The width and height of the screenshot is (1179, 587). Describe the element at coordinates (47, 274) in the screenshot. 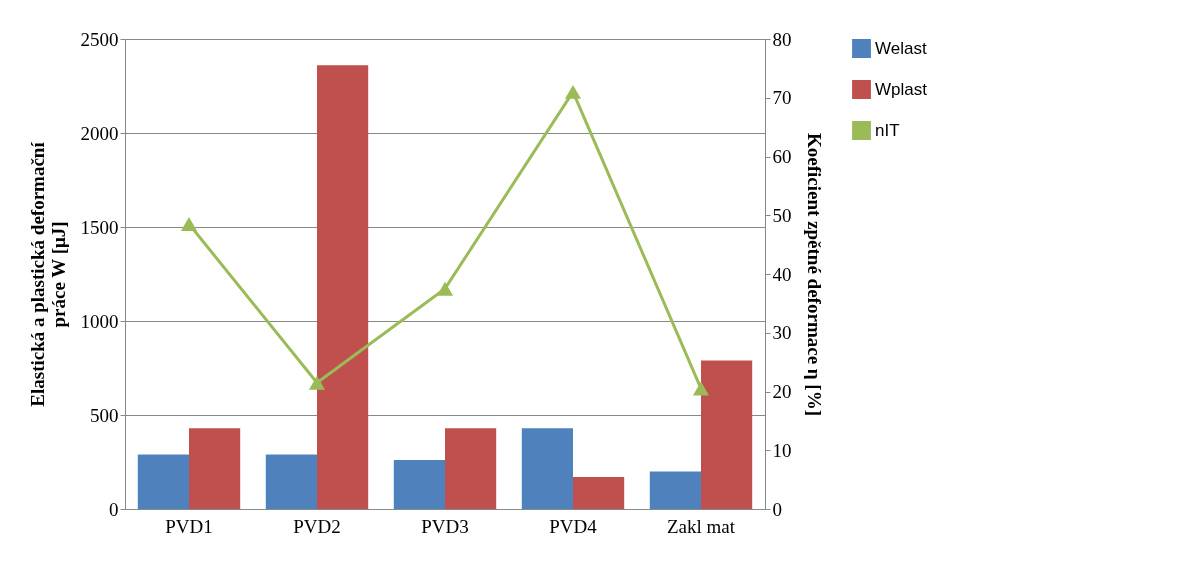

I see `y-axis-title: Elastická a plastická deformační práce W [μJ]` at that location.